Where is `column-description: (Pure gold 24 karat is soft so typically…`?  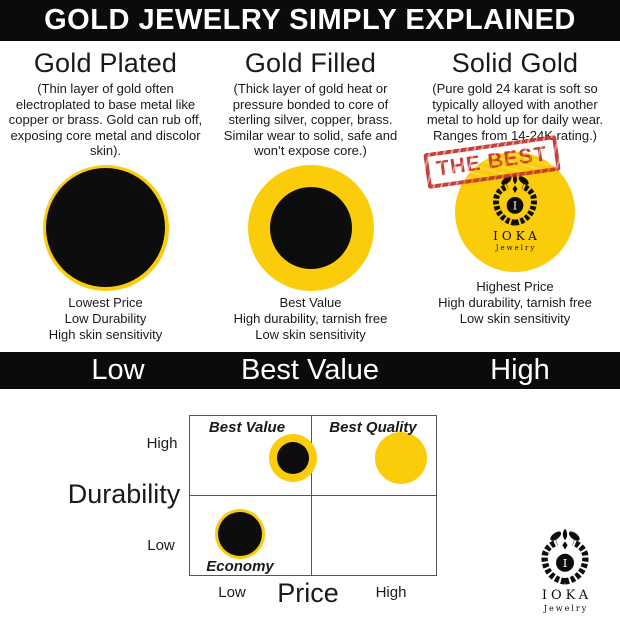
column-description: (Pure gold 24 karat is soft so typically… is located at coordinates (515, 112).